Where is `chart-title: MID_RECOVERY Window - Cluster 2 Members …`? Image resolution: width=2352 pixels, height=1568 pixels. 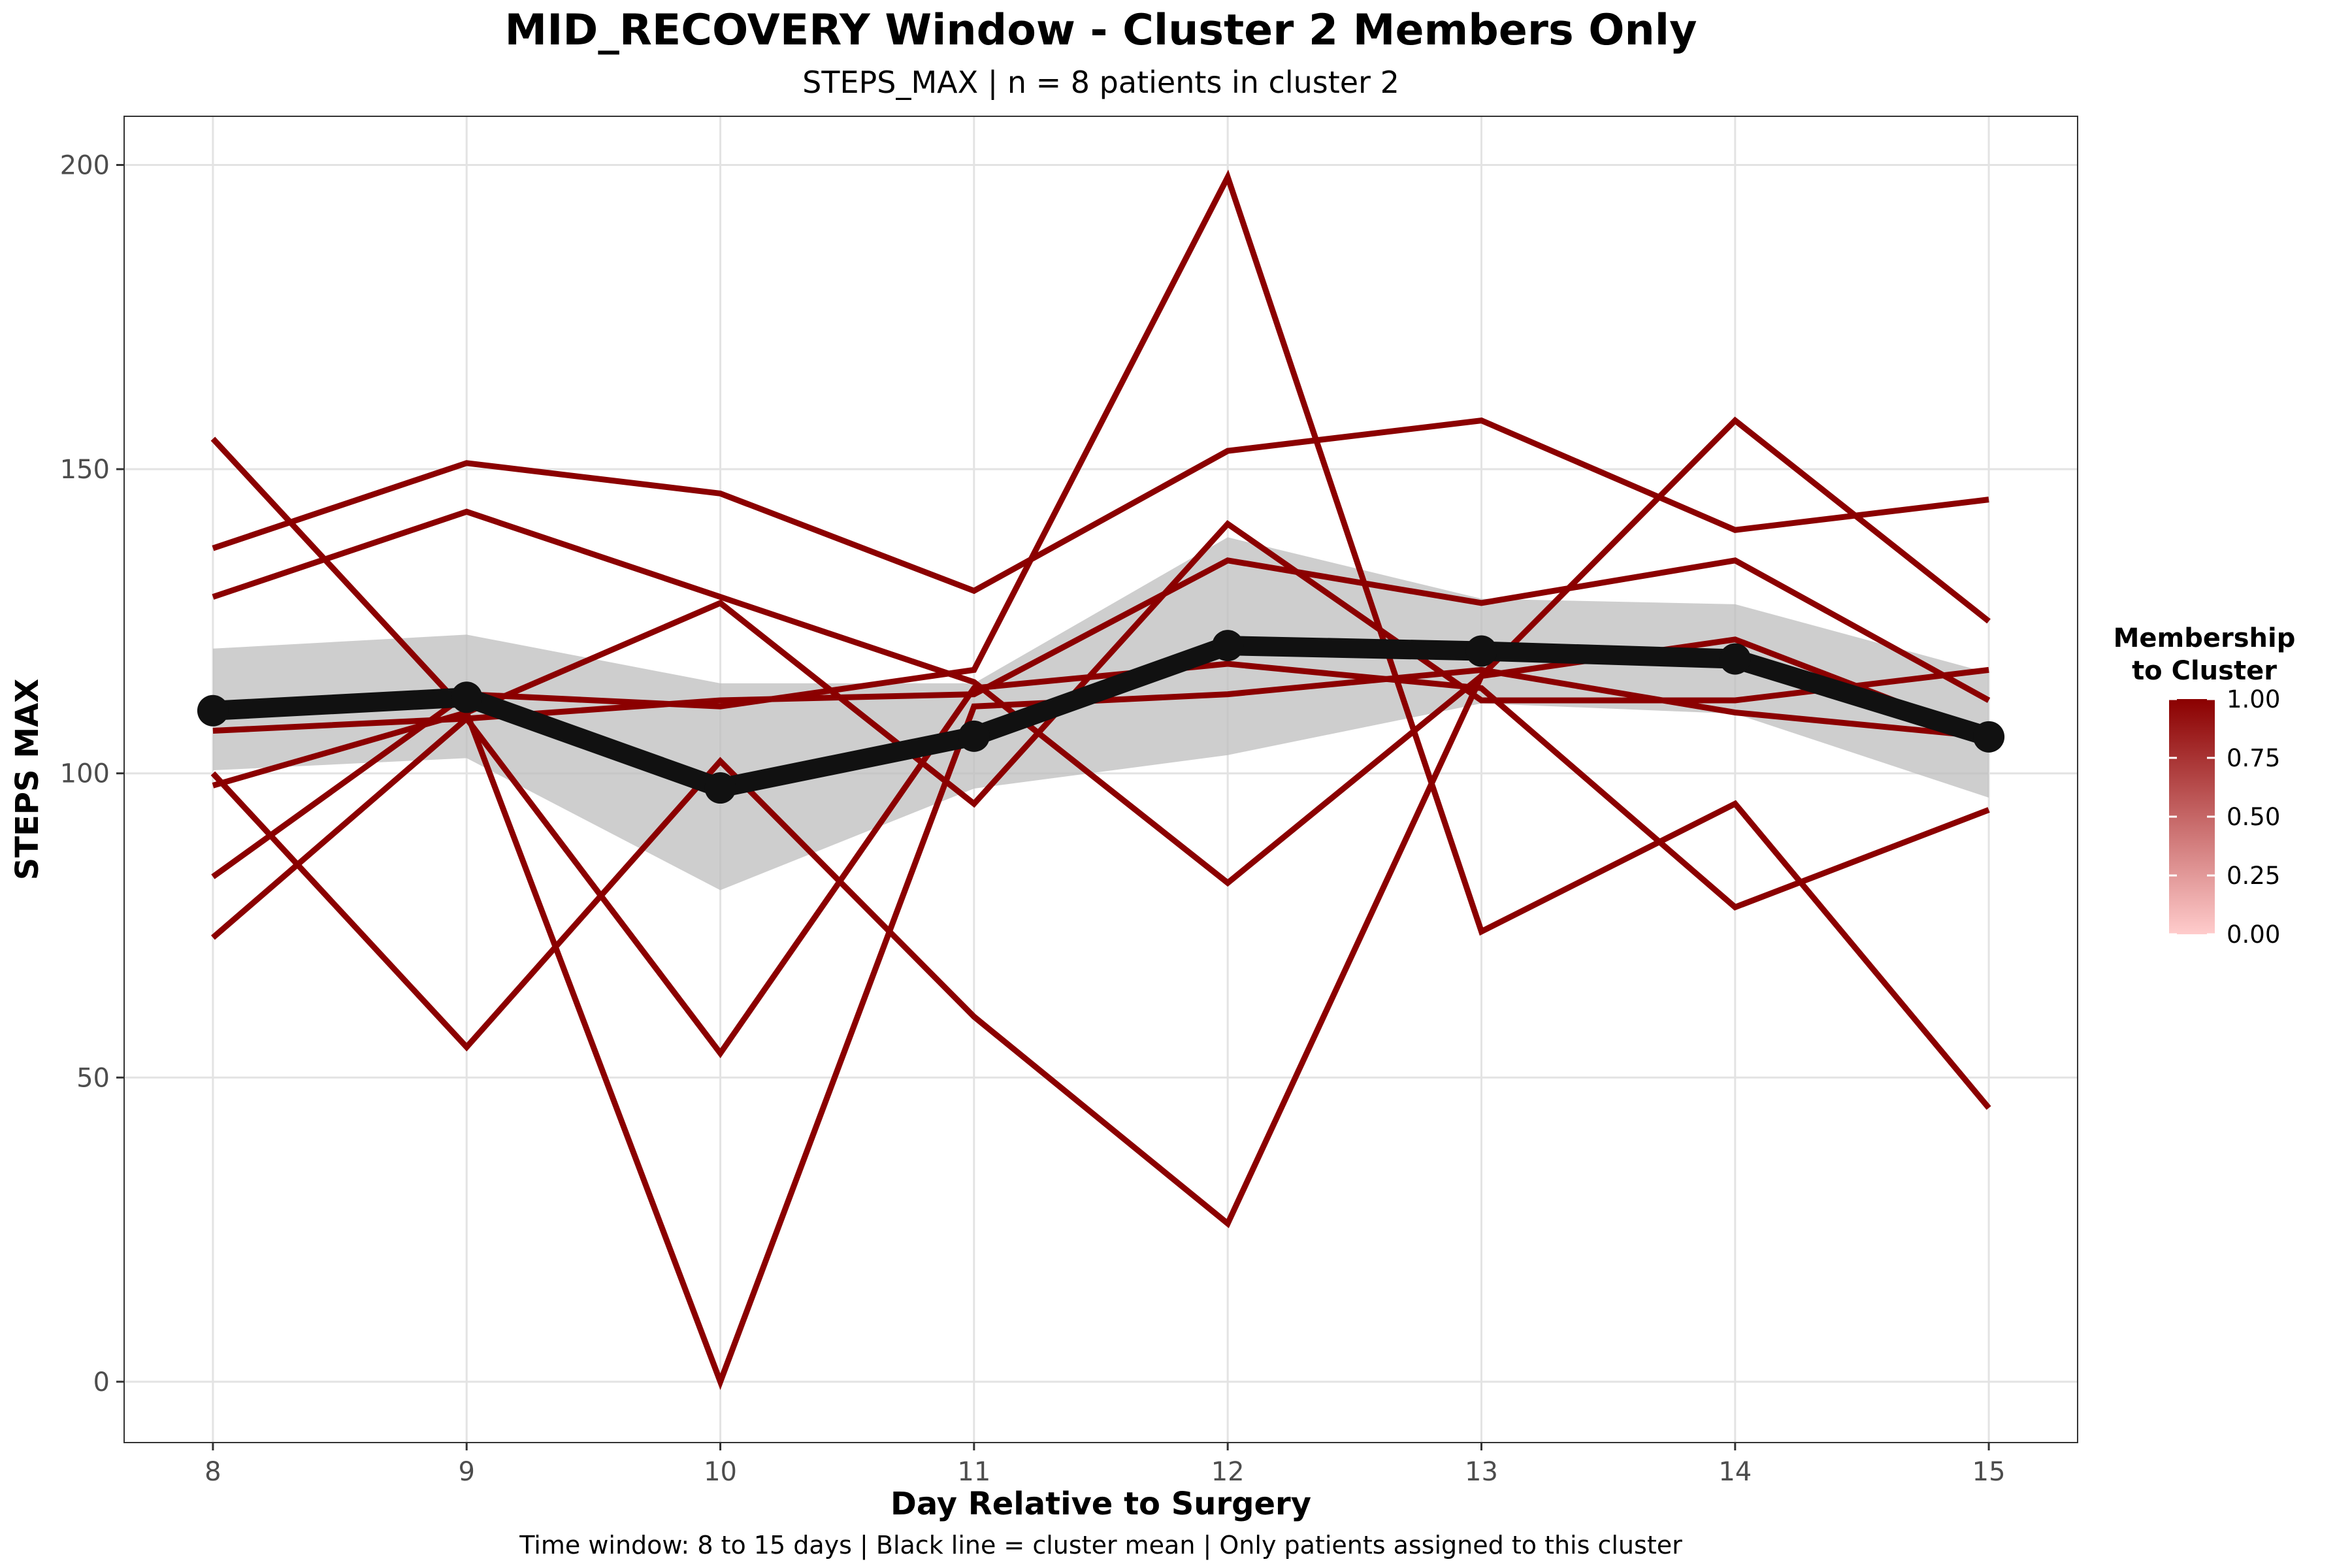
chart-title: MID_RECOVERY Window - Cluster 2 Members … is located at coordinates (1101, 30).